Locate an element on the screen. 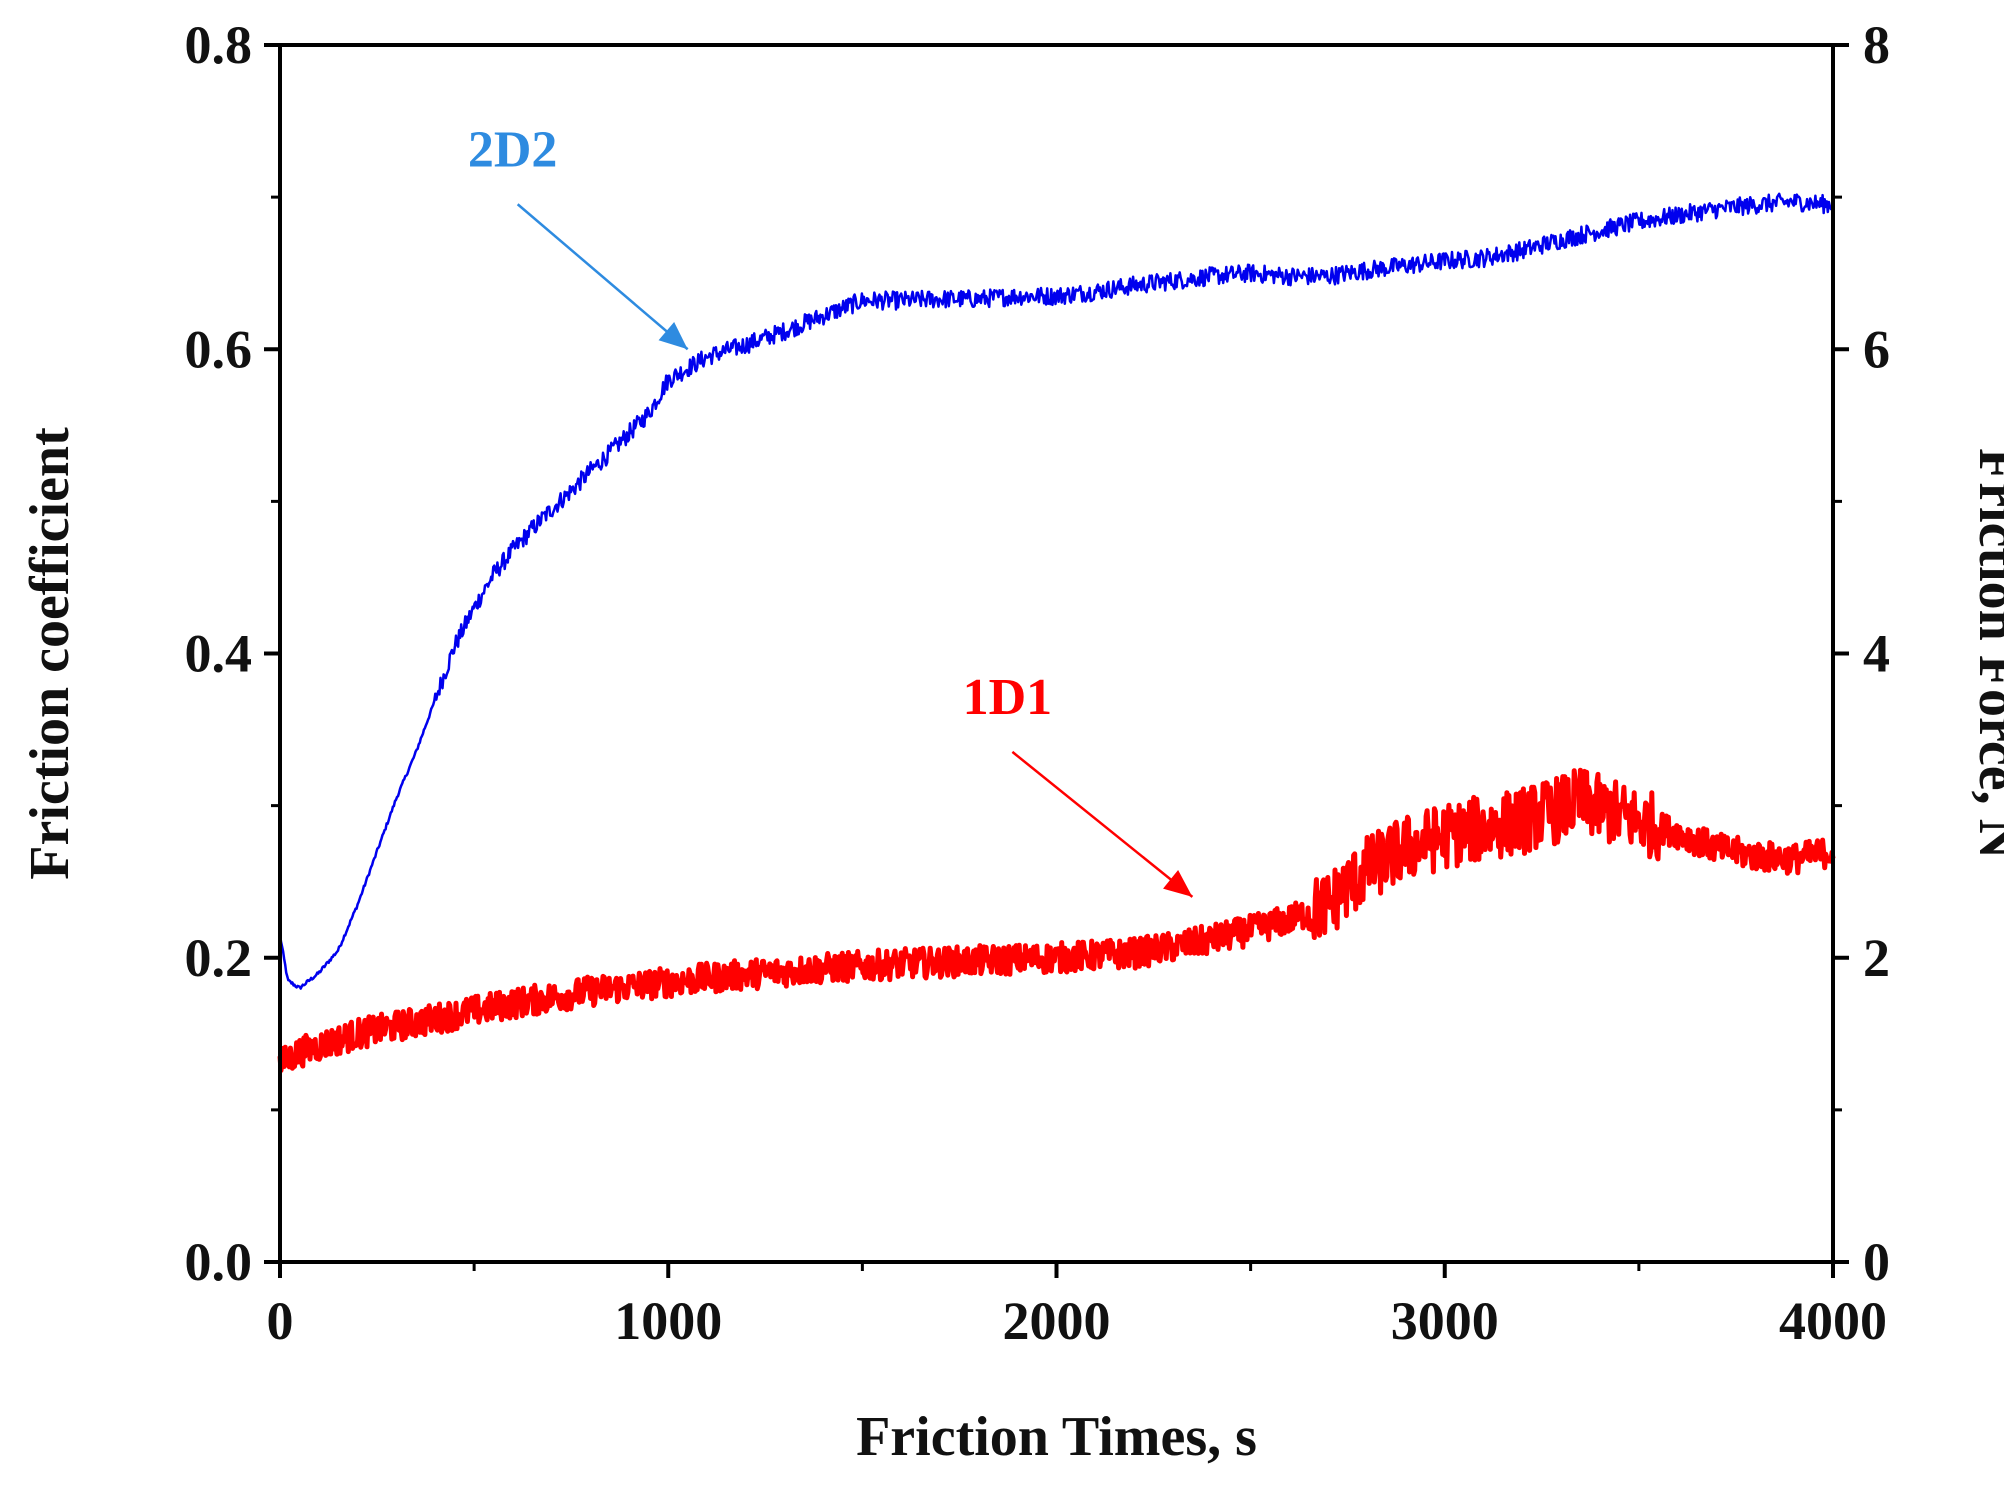 This screenshot has width=2004, height=1490. y-tick-label: 0.8 is located at coordinates (219, 45).